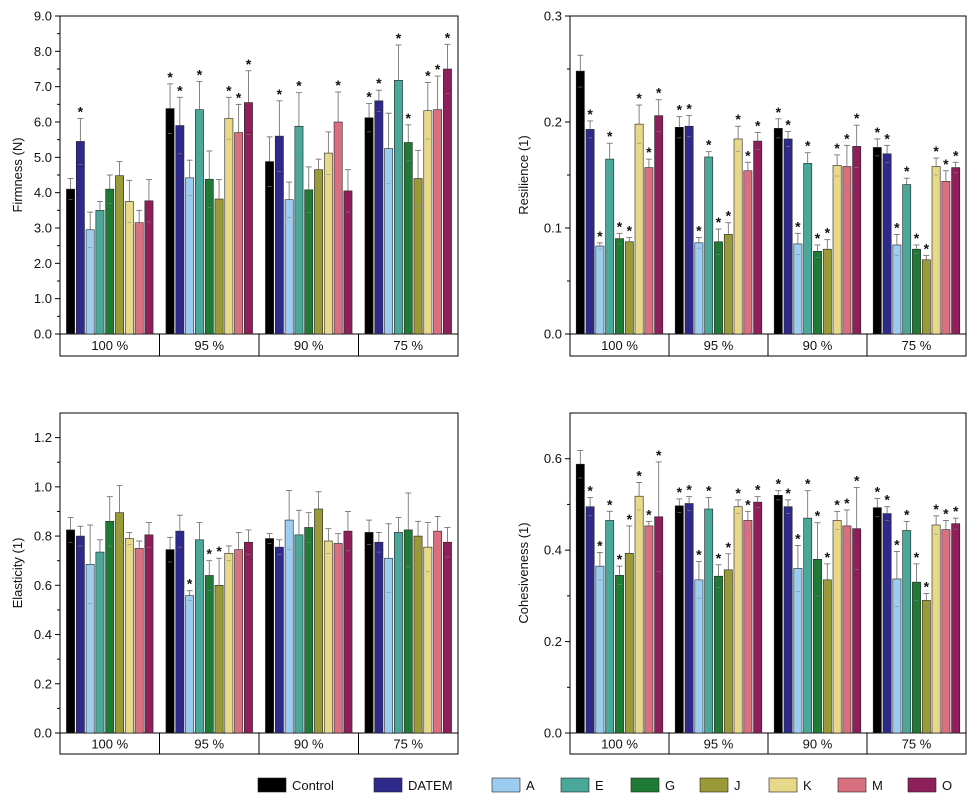 The width and height of the screenshot is (977, 801). What do you see at coordinates (553, 228) in the screenshot?
I see `y-tick-label: 0.1` at bounding box center [553, 228].